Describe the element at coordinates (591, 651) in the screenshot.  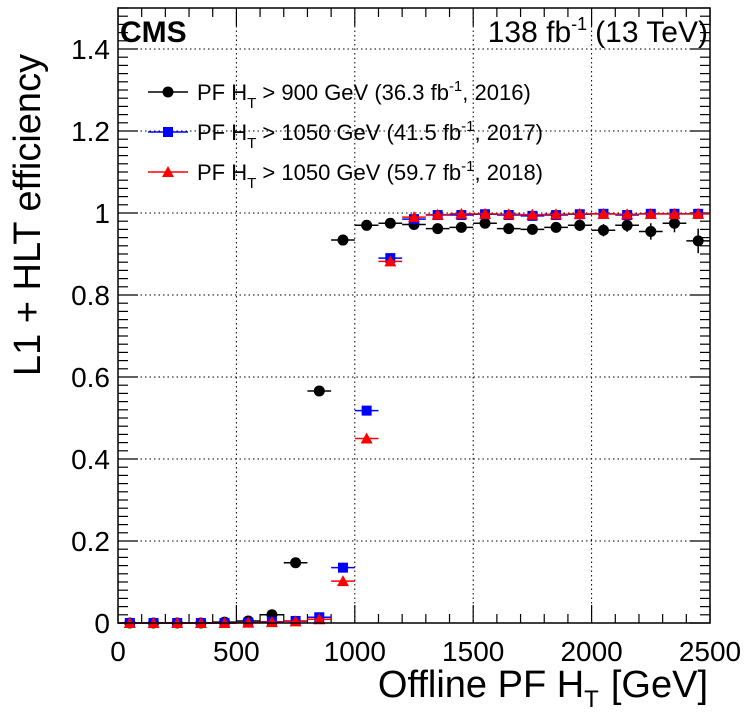
I see `x-tick-label: 2000` at that location.